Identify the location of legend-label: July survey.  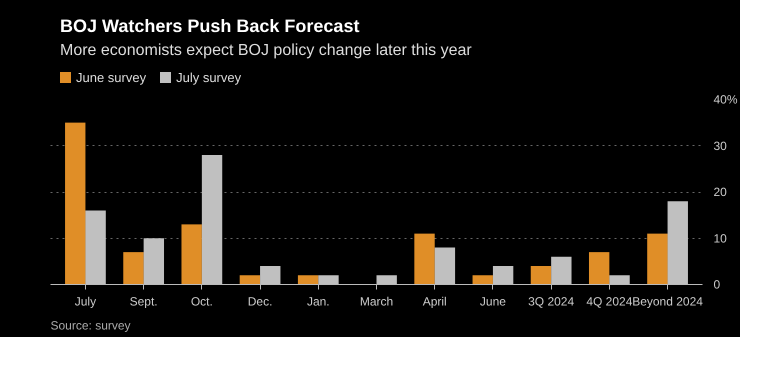
(209, 77).